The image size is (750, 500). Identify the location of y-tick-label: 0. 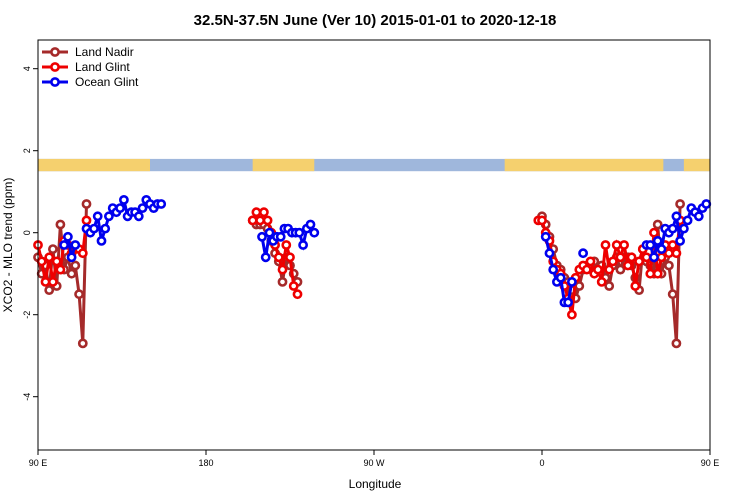
(27, 232).